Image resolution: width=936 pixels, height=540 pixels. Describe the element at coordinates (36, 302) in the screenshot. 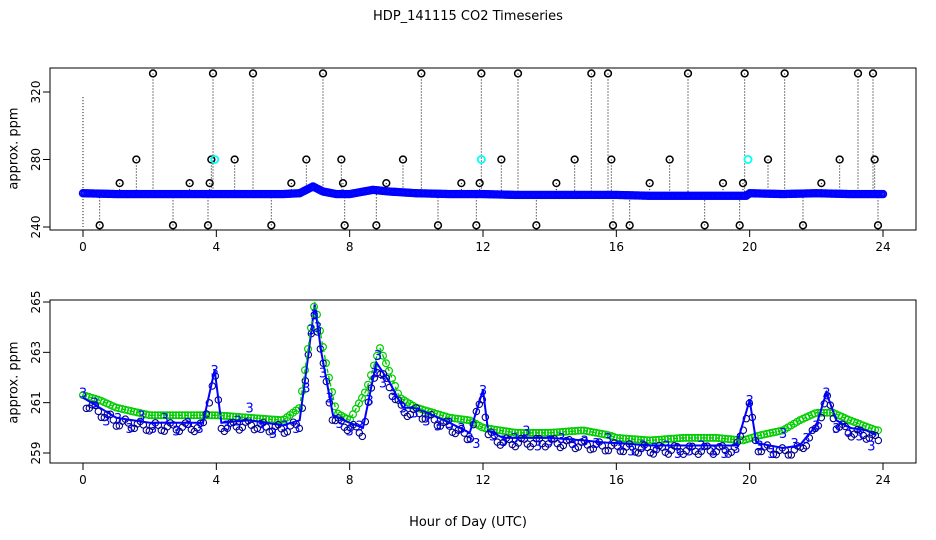

I see `bottom-y-tick-label: 265` at that location.